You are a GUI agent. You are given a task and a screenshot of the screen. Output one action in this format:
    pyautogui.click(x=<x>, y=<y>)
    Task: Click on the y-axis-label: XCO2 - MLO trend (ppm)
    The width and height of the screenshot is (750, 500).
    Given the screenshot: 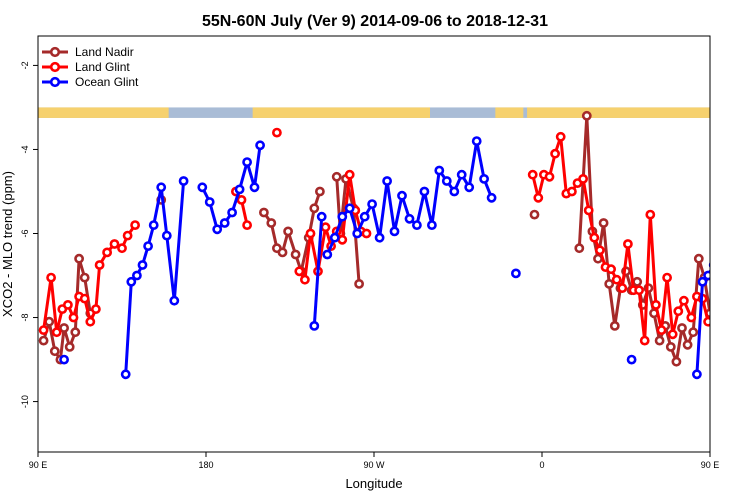 What is the action you would take?
    pyautogui.click(x=7, y=244)
    